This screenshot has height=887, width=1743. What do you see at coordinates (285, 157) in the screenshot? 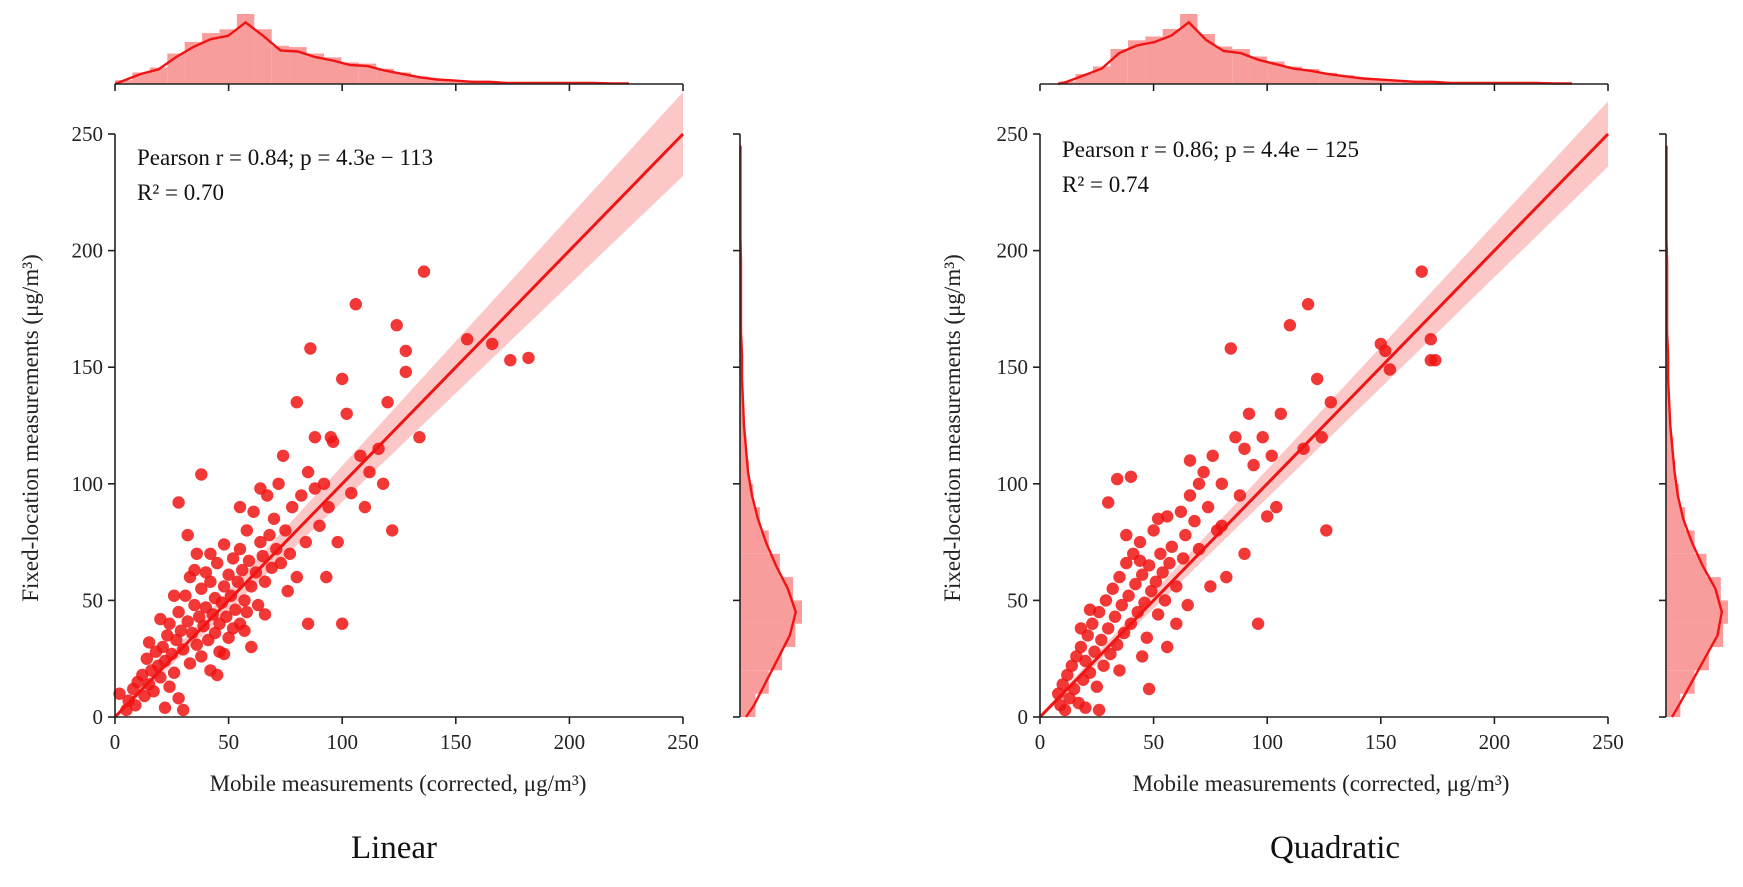
I see `pearson-annotation: Pearson r = 0.84; p = 4.3e − 113` at bounding box center [285, 157].